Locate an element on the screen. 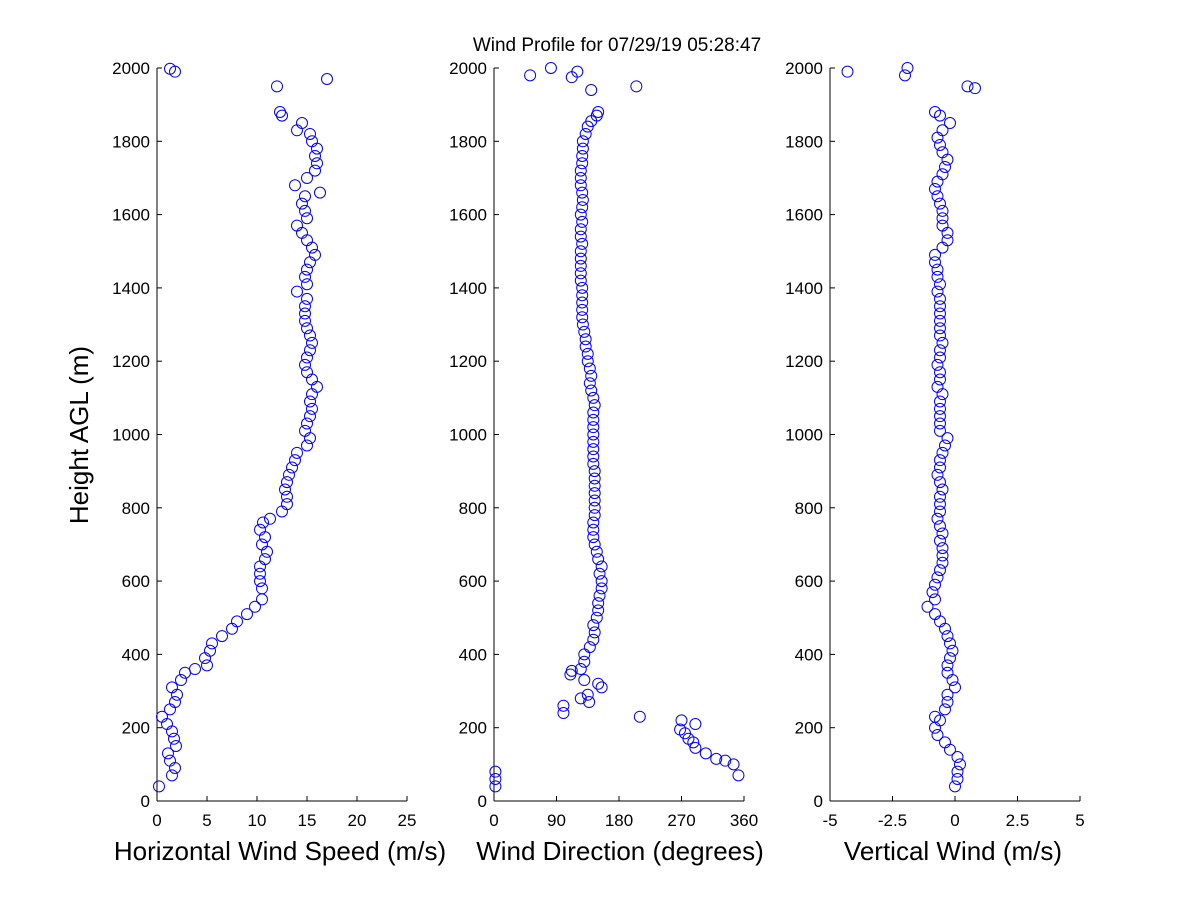 The image size is (1200, 900). y-tick-label: 400 is located at coordinates (473, 654).